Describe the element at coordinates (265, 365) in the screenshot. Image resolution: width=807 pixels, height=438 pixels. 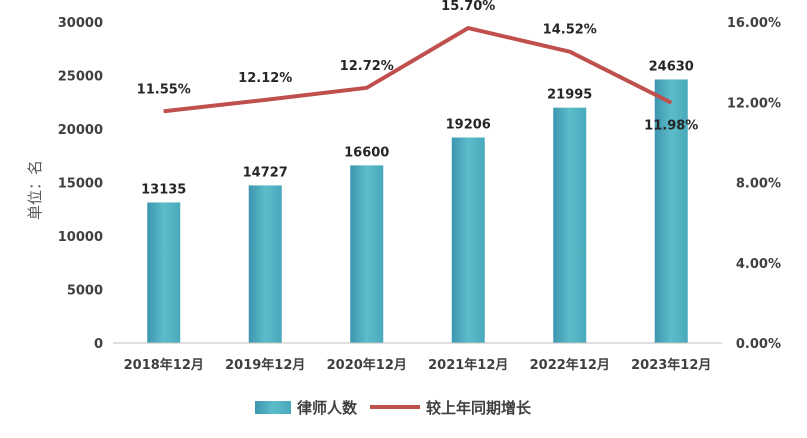
I see `x-axis-tick: 2019年12月` at that location.